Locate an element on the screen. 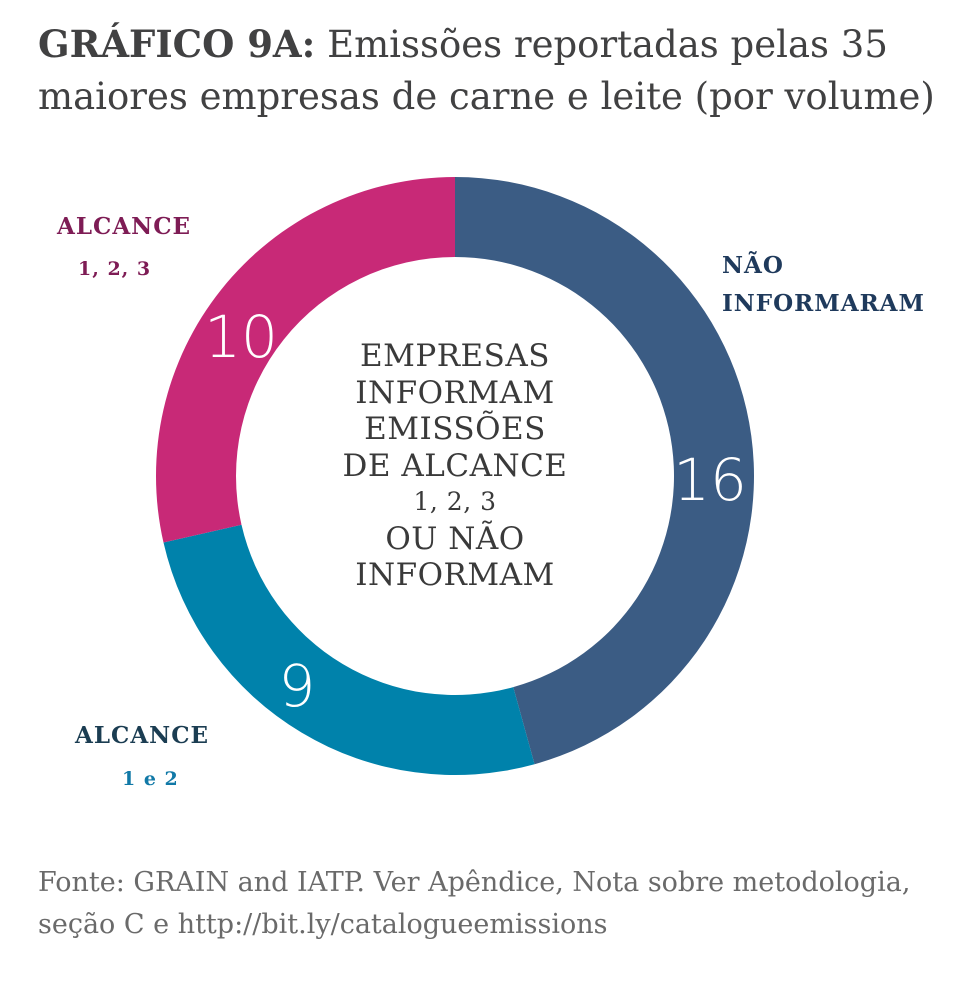  center-line: EMPRESAS is located at coordinates (455, 356).